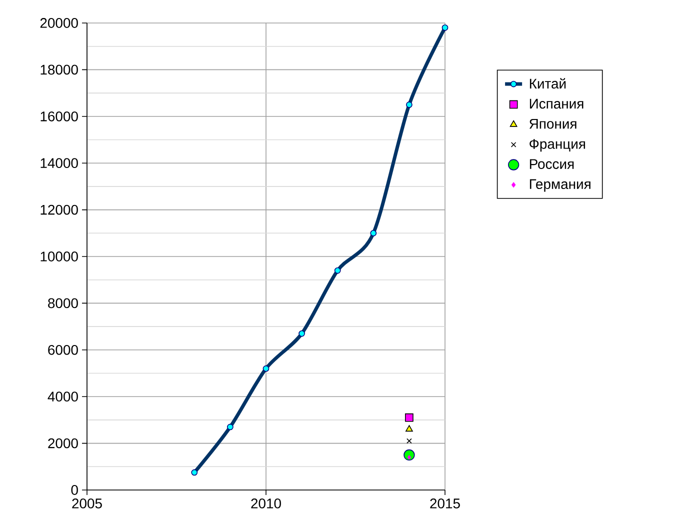  Describe the element at coordinates (59, 209) in the screenshot. I see `y-tick-label: 12000` at that location.